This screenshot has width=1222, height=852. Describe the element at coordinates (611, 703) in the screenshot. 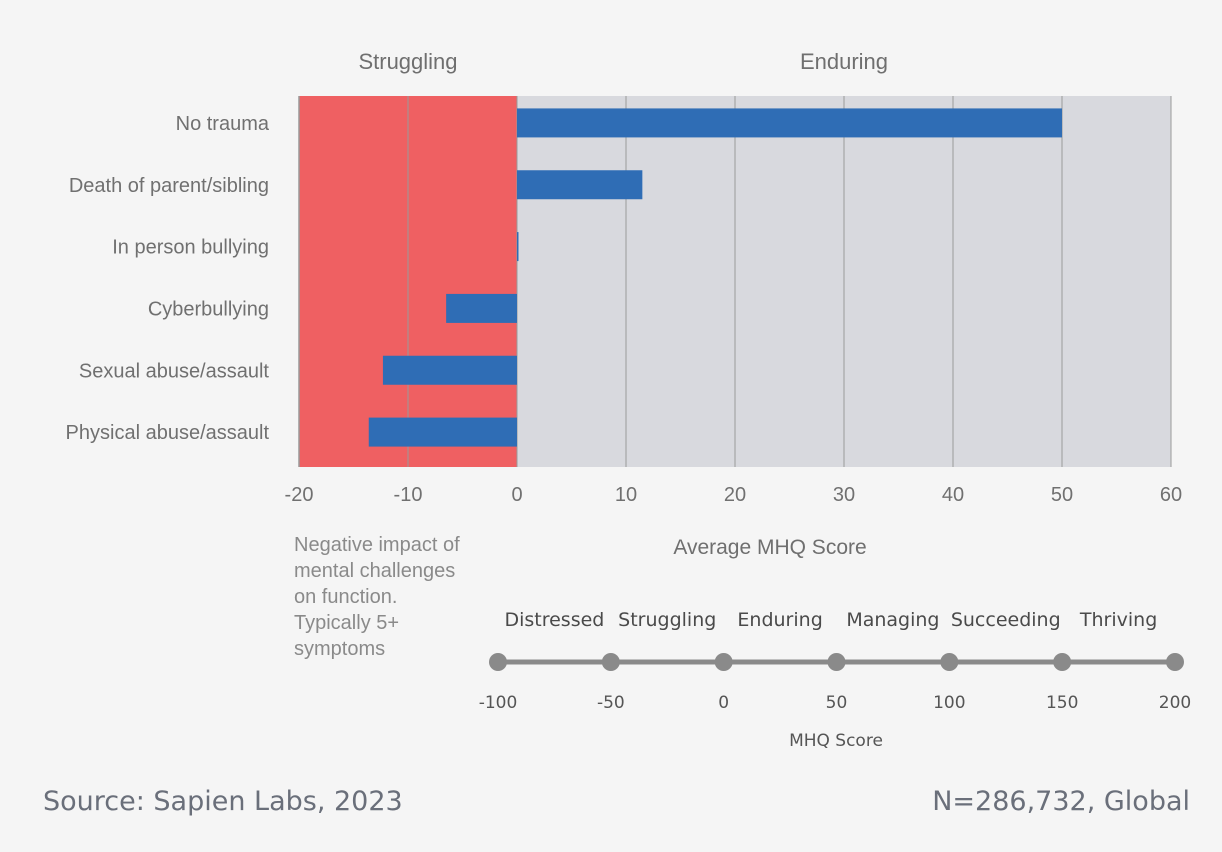

I see `mhq-scale-tick-label: -50` at that location.